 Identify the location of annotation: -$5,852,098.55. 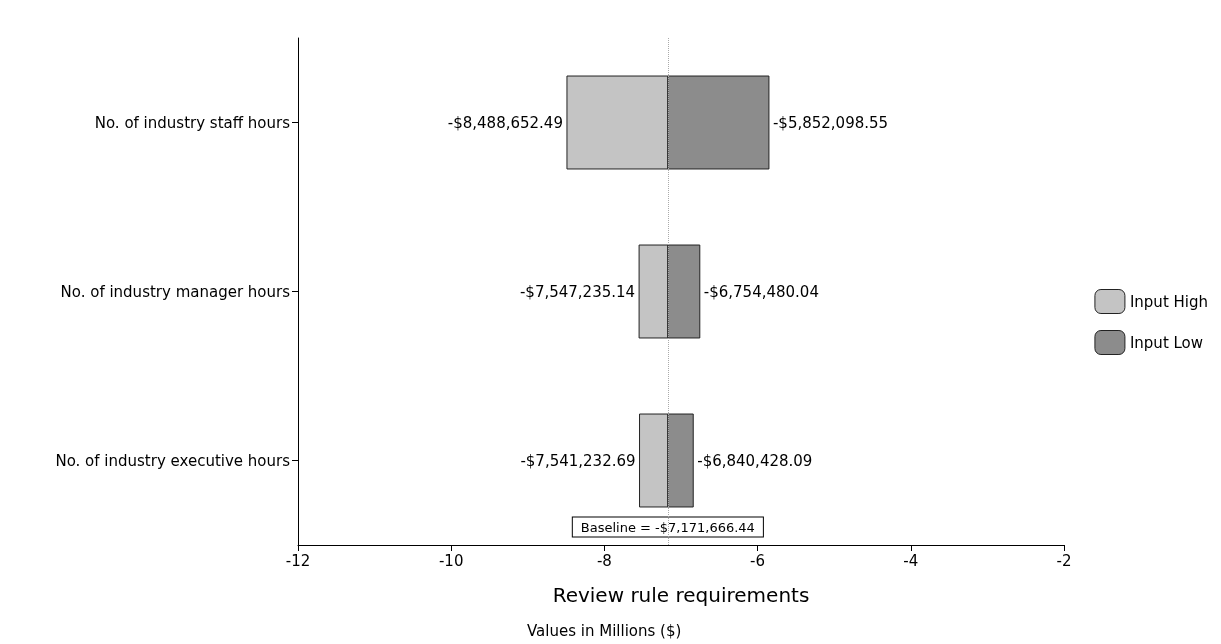
(830, 122).